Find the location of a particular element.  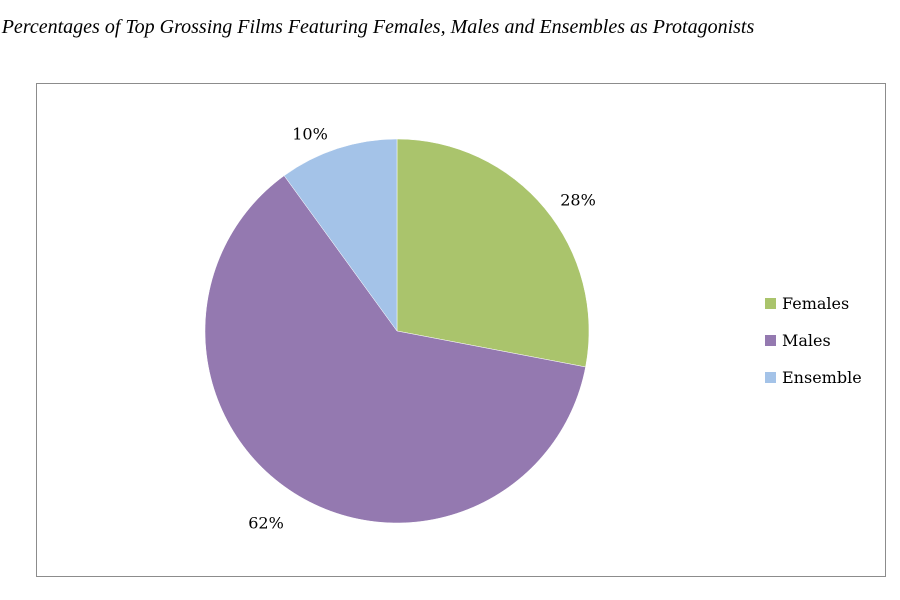

legend-item-males: Males is located at coordinates (813, 340).